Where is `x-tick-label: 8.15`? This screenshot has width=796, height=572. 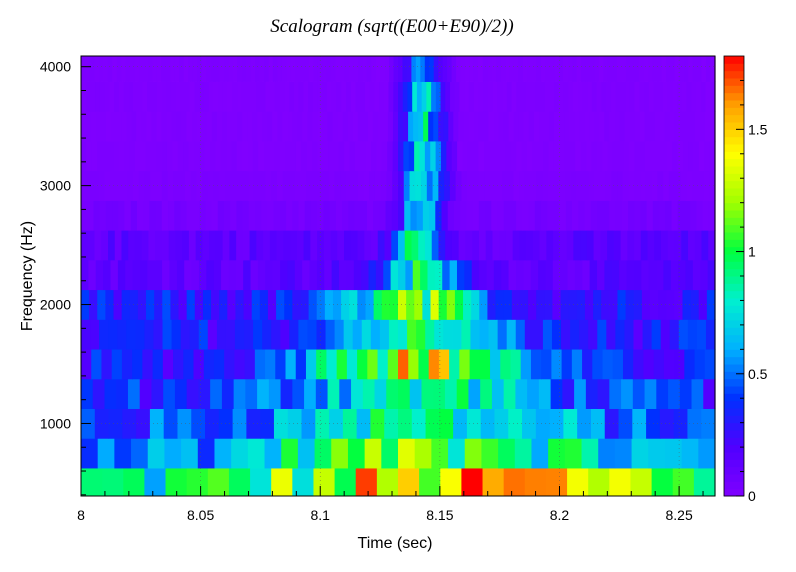 x-tick-label: 8.15 is located at coordinates (439, 515).